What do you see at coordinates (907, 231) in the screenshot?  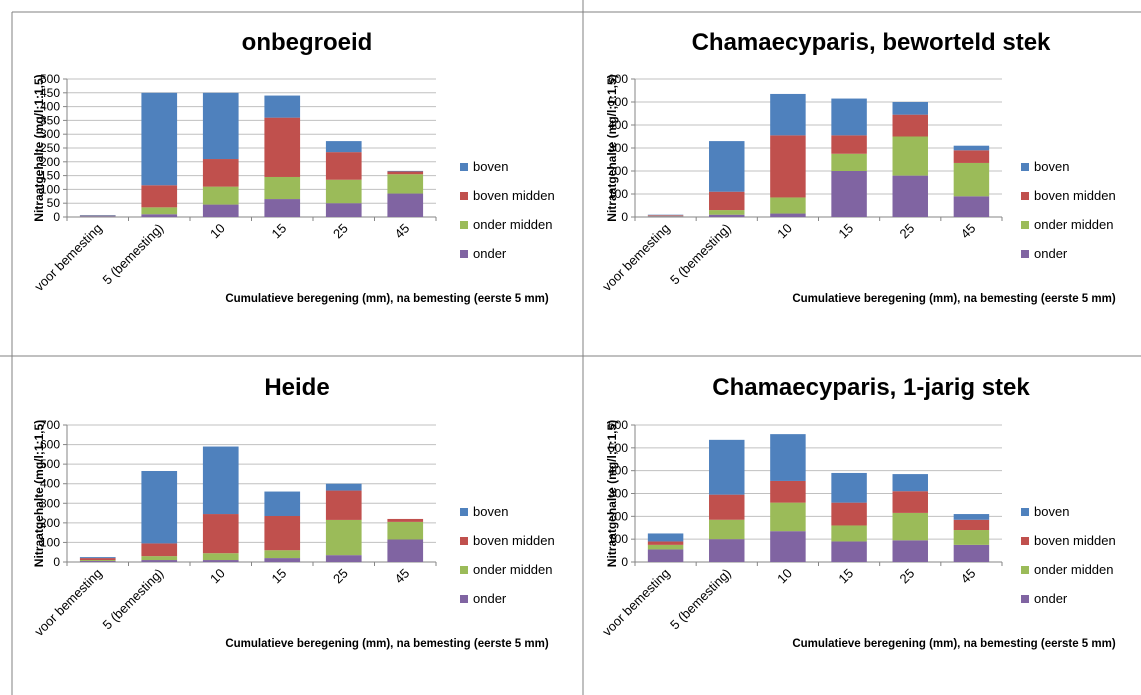 I see `x-tick-label: 25` at bounding box center [907, 231].